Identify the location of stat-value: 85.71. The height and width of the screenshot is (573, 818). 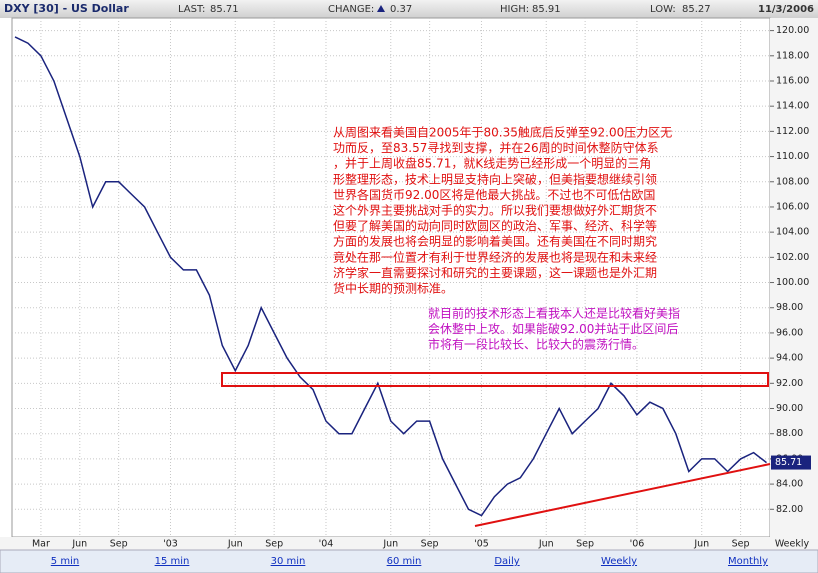
(224, 9).